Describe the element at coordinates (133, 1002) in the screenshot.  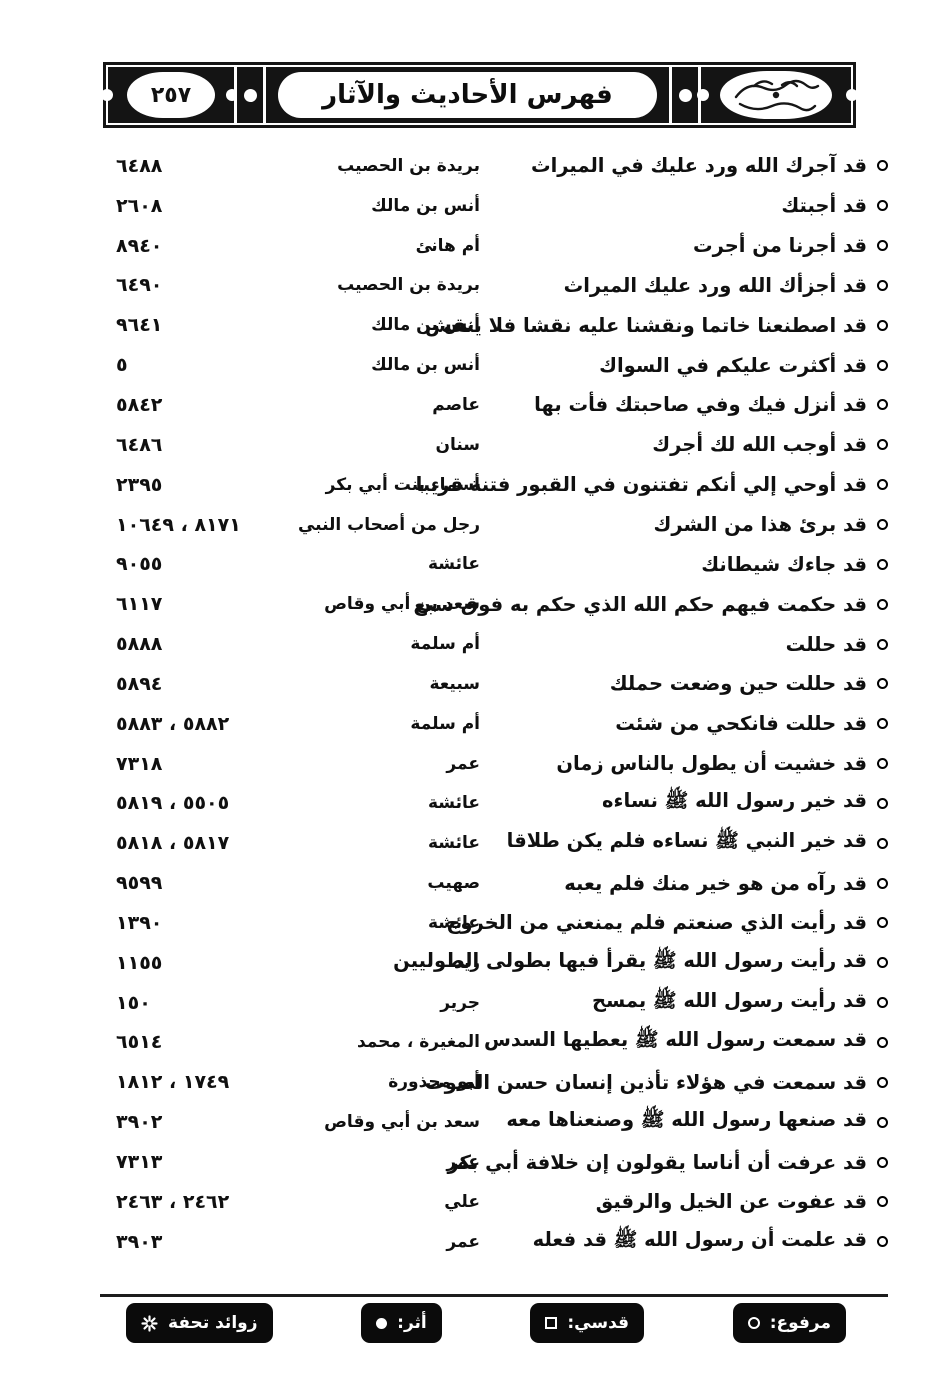
I see `hadith-numbers: ١٥٠` at that location.